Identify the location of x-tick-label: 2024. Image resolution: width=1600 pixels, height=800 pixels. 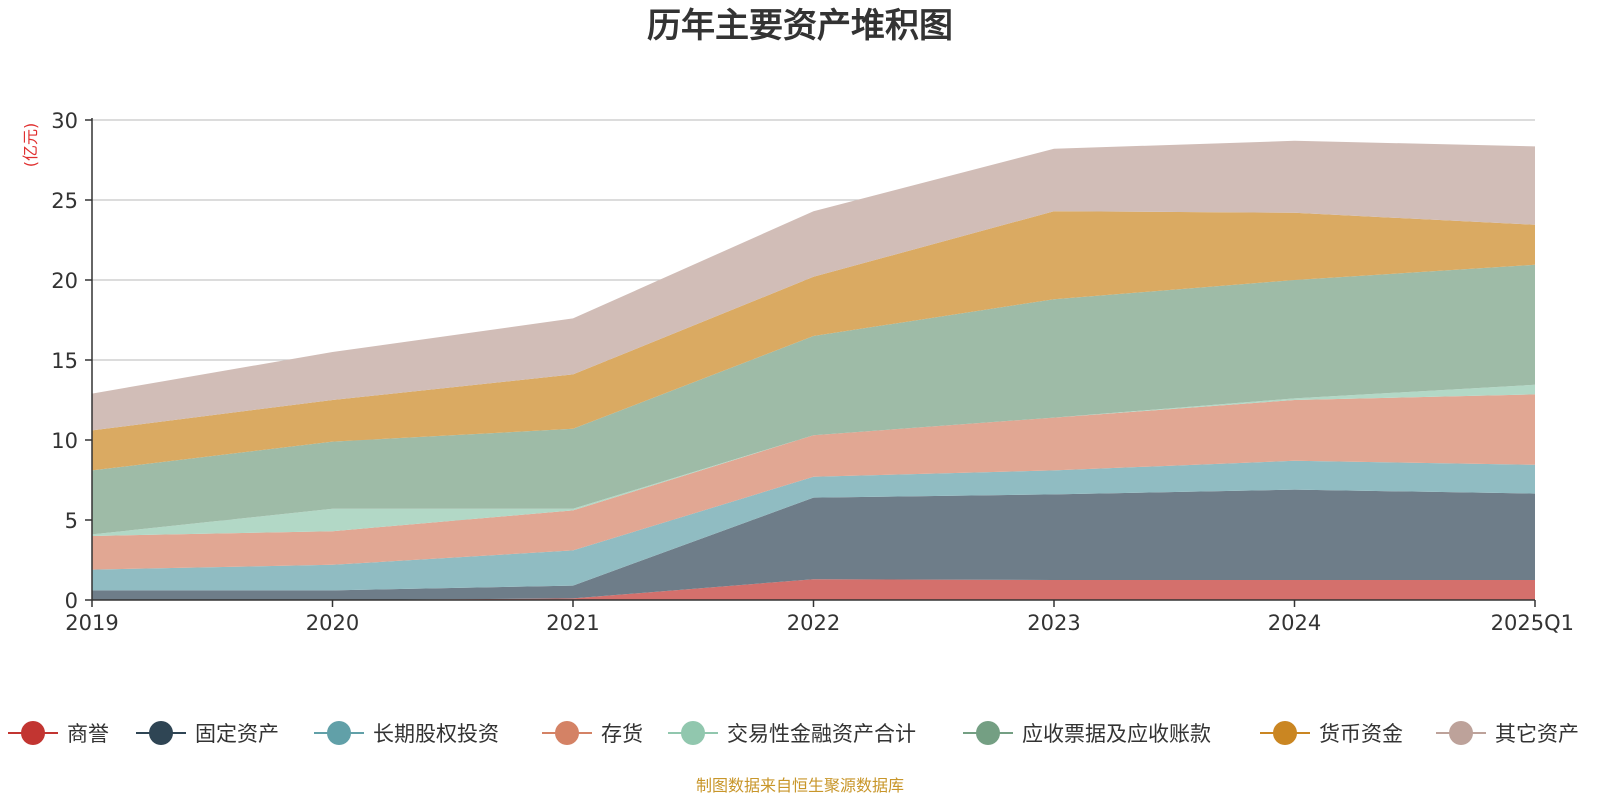
(1294, 623).